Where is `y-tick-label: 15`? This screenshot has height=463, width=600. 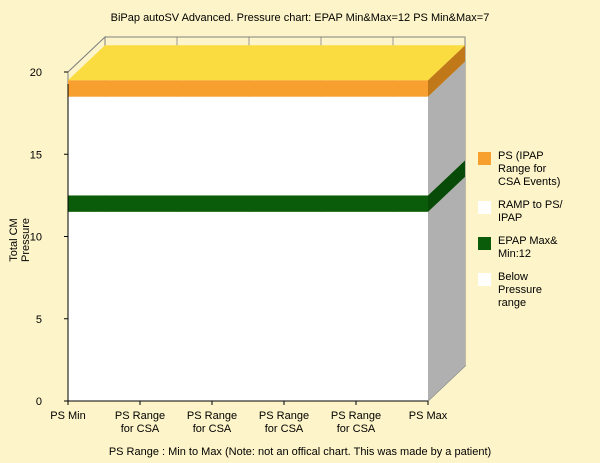
y-tick-label: 15 is located at coordinates (36, 155).